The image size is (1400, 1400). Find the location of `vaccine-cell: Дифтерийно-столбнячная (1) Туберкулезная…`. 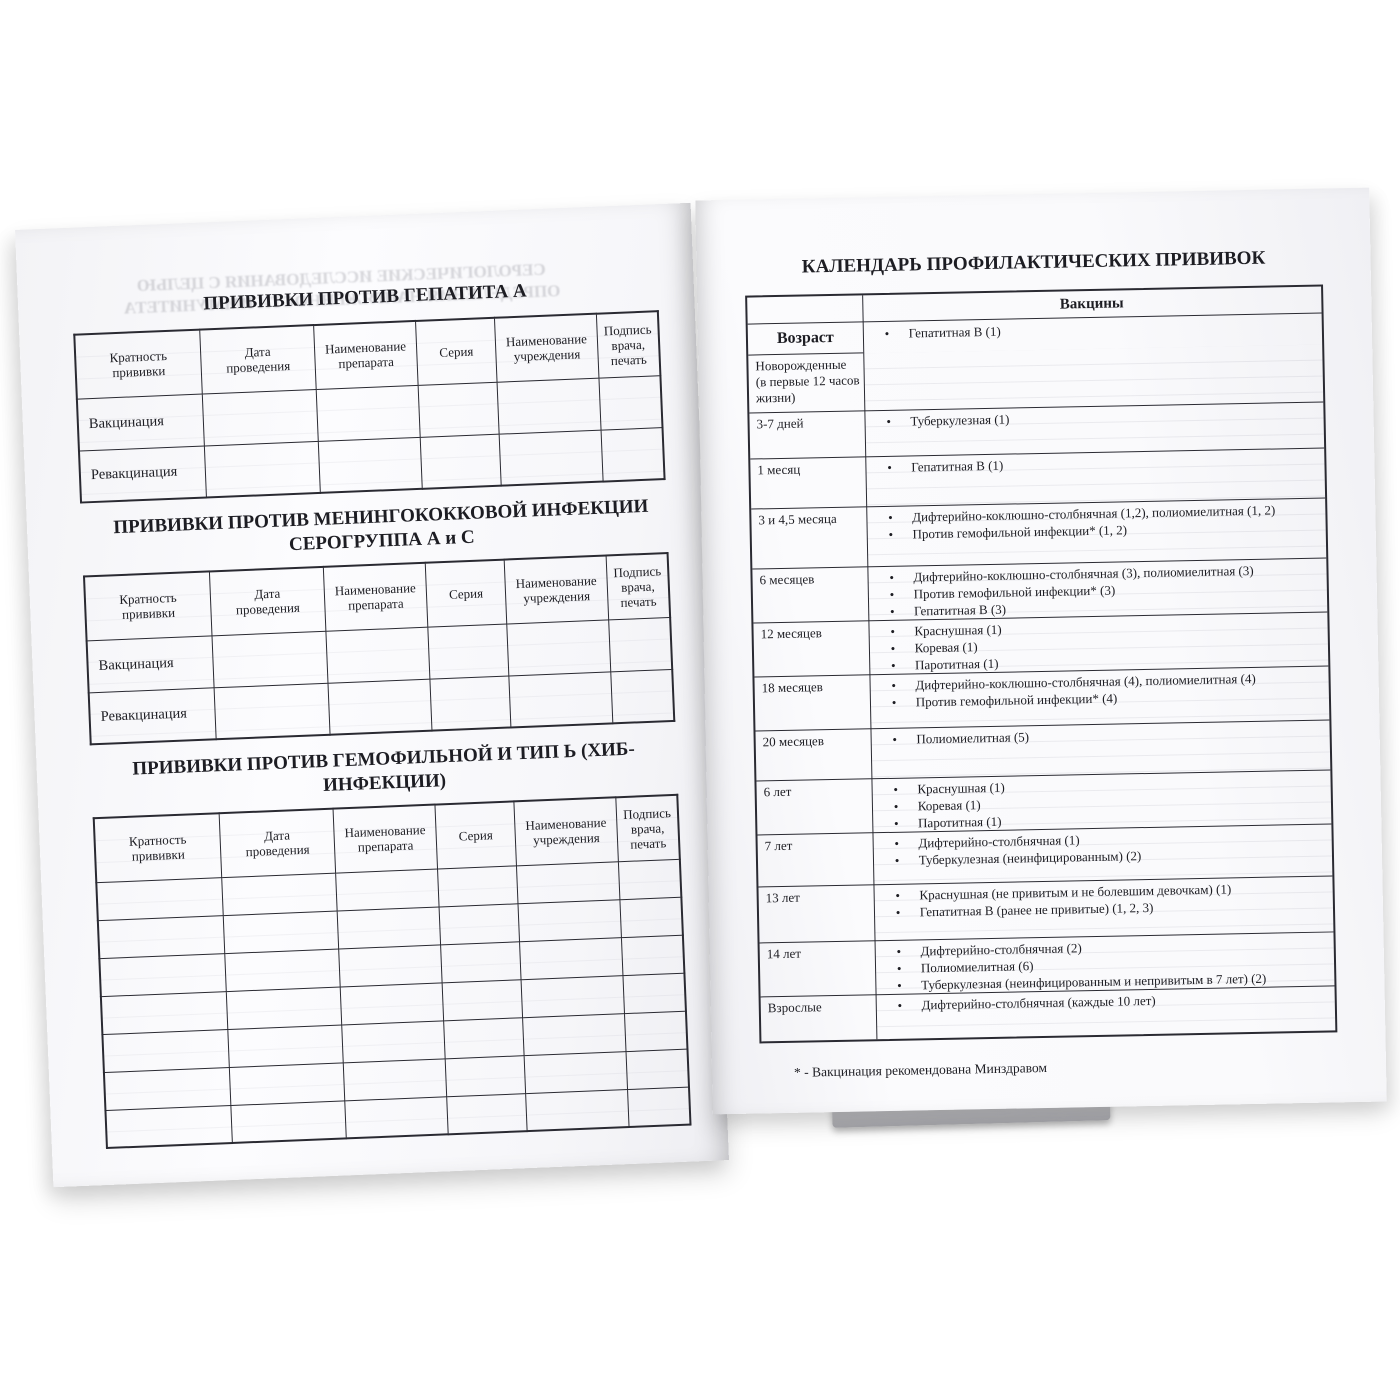

vaccine-cell: Дифтерийно-столбнячная (1) Туберкулезная… is located at coordinates (1102, 854).